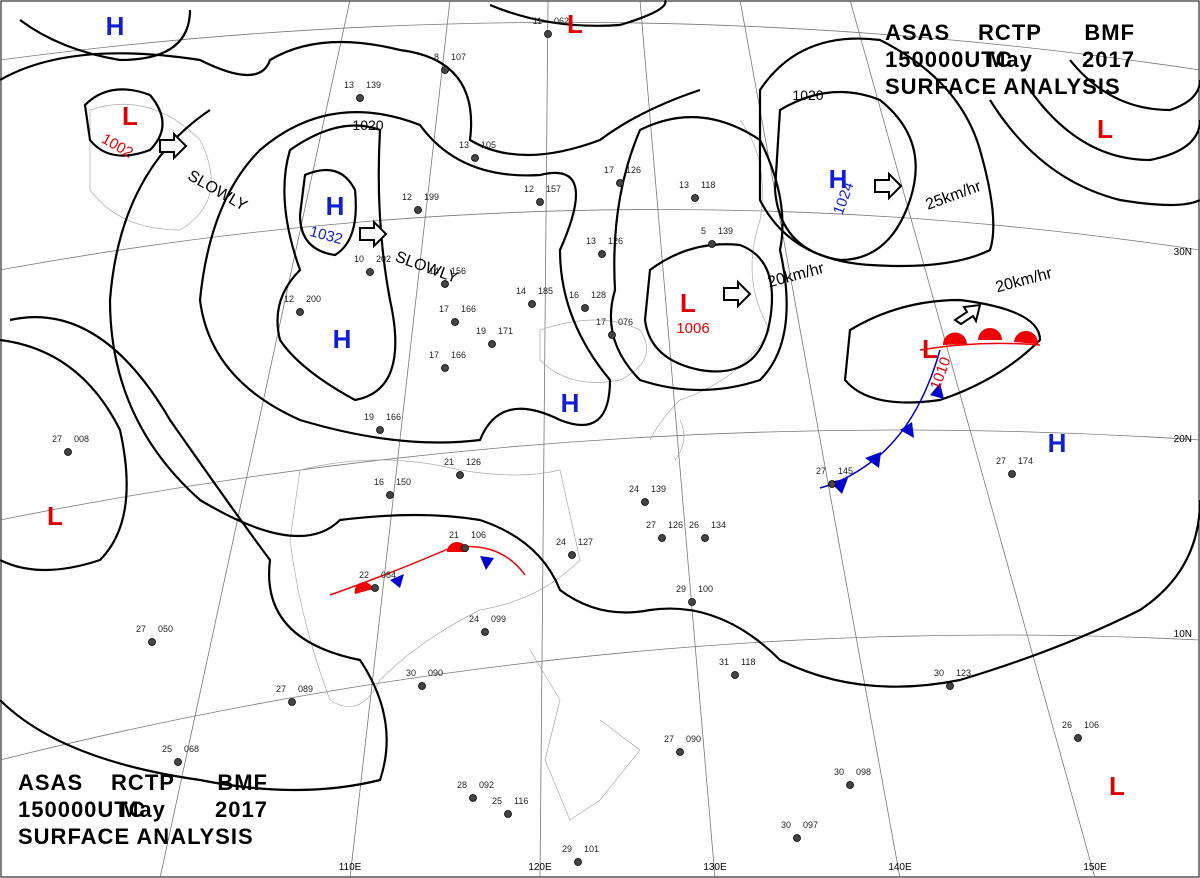 This screenshot has width=1200, height=878. I want to click on header-word: ASAS, so click(50, 782).